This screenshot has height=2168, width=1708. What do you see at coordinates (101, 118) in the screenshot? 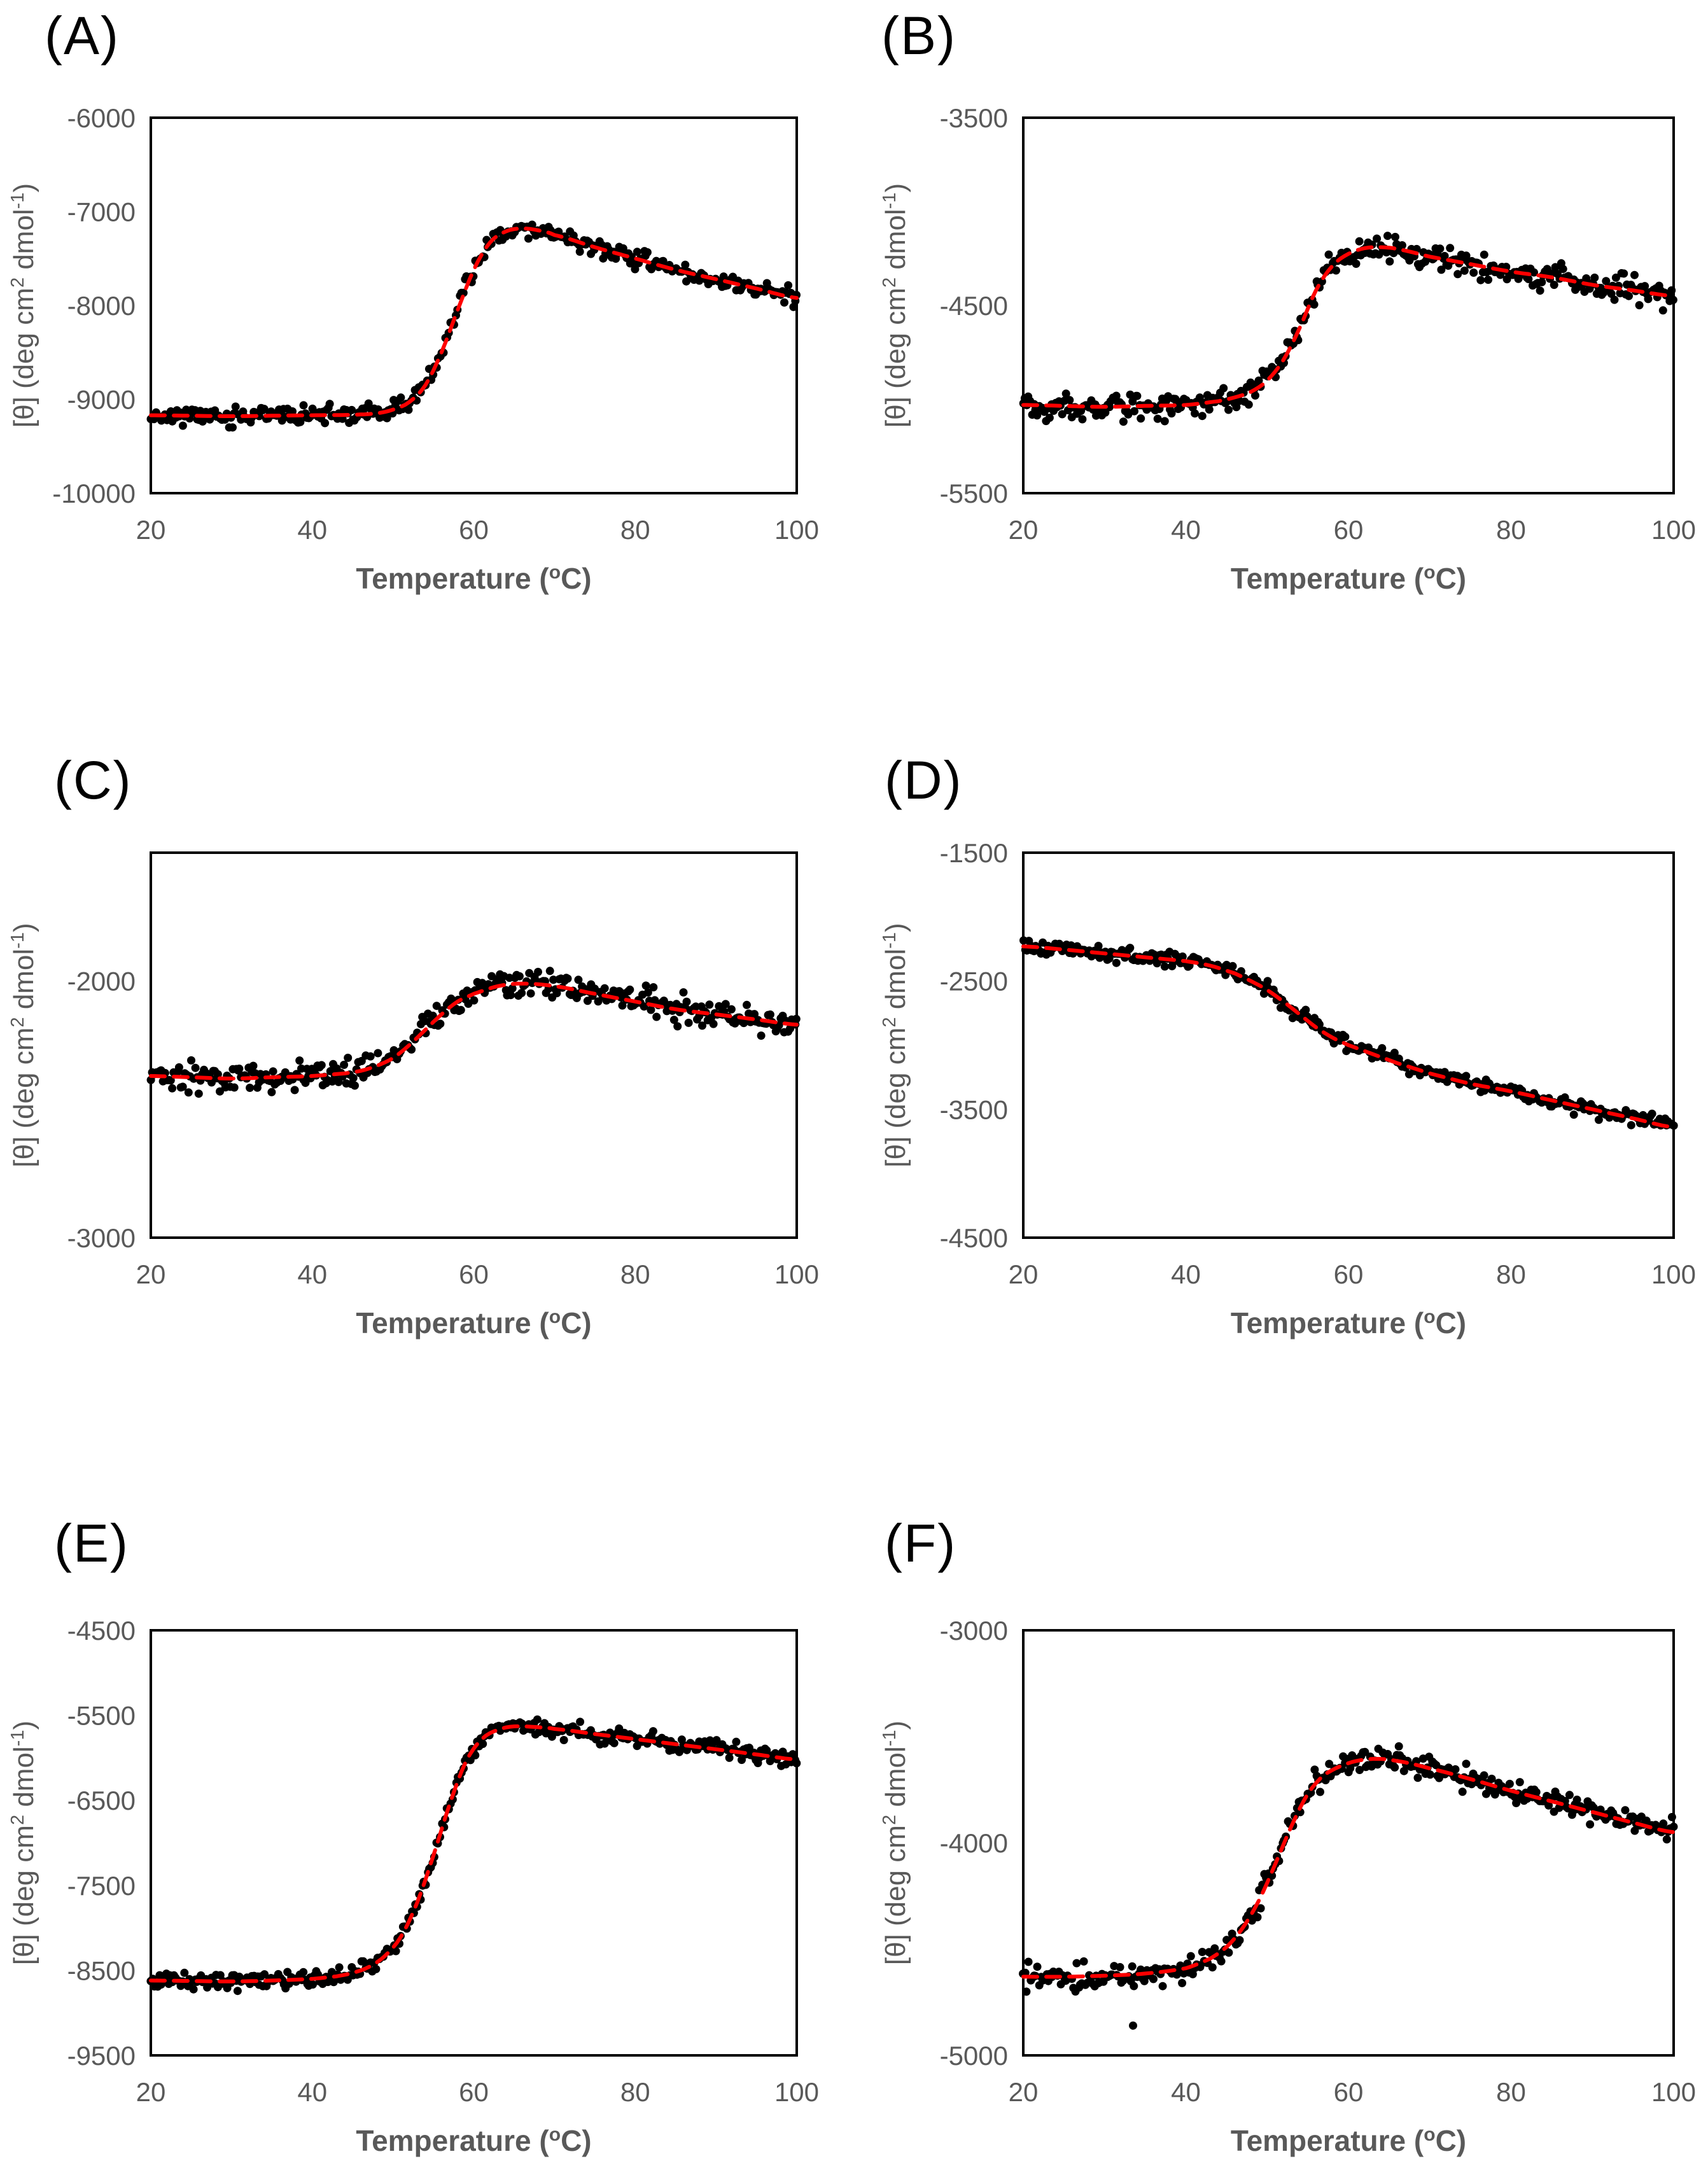
I see `y-tick-label: -6000` at bounding box center [101, 118].